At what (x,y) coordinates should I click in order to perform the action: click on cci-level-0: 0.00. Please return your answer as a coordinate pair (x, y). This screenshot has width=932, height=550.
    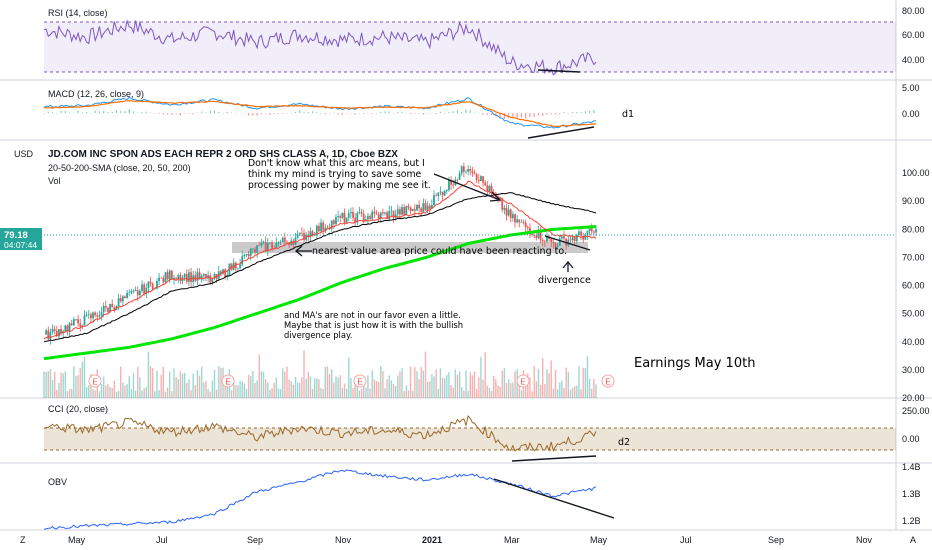
    Looking at the image, I should click on (911, 439).